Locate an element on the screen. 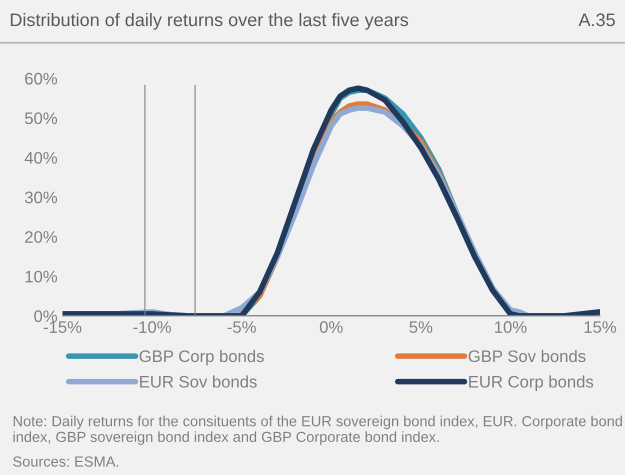 This screenshot has width=625, height=475. y-tick-label: 40% is located at coordinates (41, 158).